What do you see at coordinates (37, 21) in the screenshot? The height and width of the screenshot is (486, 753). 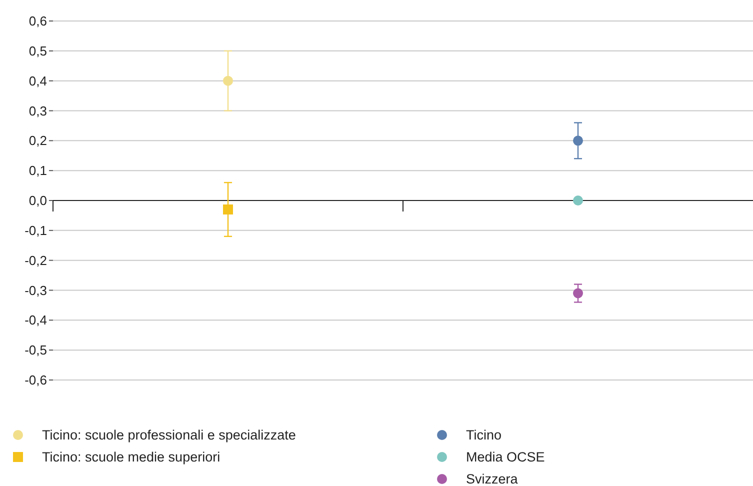 I see `y-tick-label: 0,6` at bounding box center [37, 21].